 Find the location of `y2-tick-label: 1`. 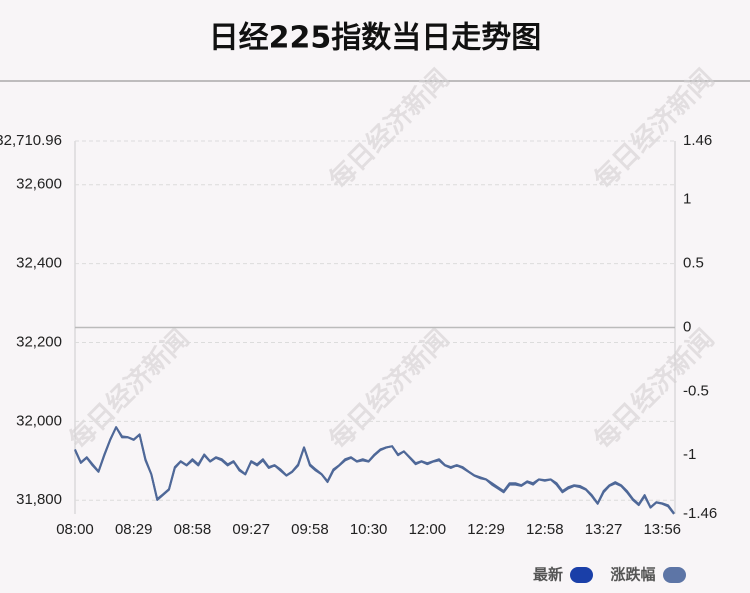

y2-tick-label: 1 is located at coordinates (687, 199).